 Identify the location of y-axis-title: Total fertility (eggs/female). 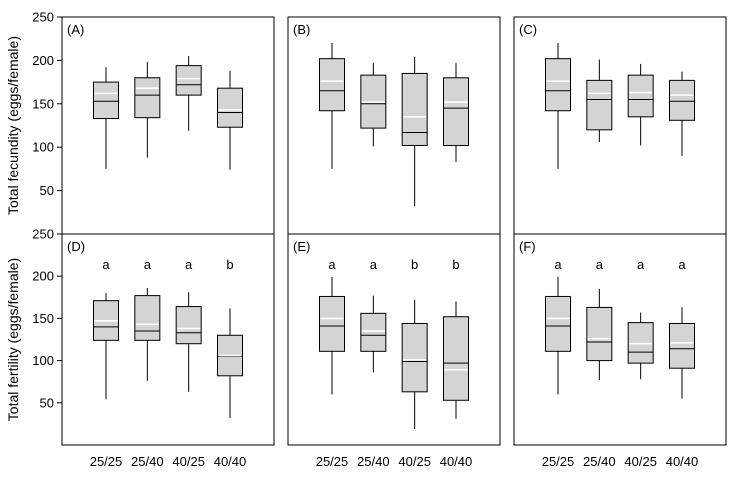
(13, 339).